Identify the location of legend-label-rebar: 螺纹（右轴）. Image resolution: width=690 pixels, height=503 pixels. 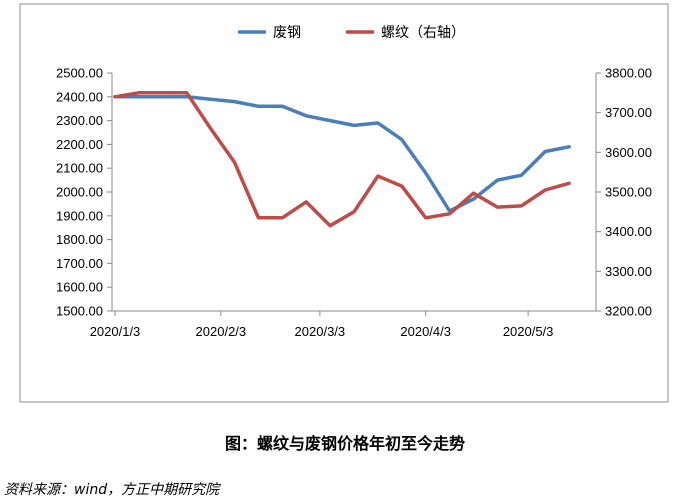
(423, 33).